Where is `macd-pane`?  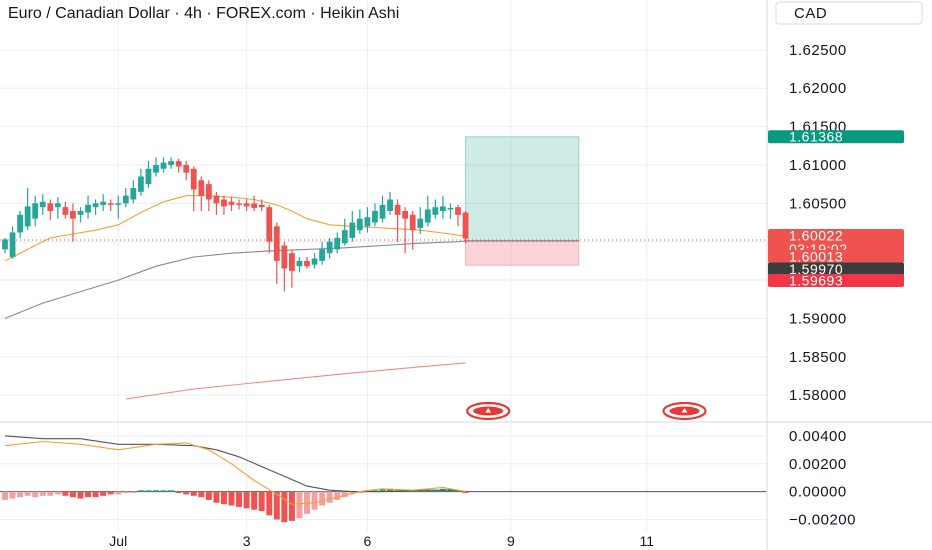 macd-pane is located at coordinates (383, 479).